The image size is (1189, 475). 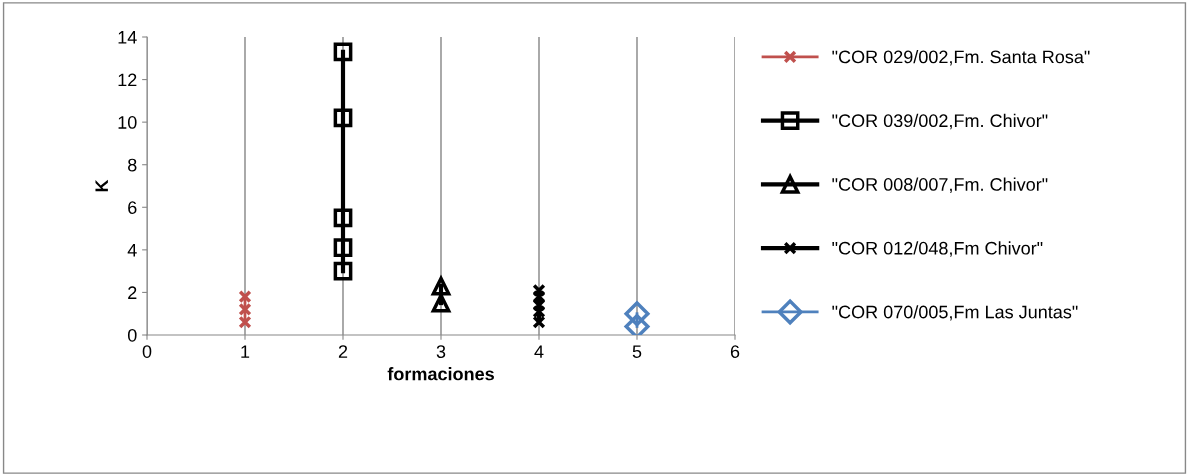 What do you see at coordinates (937, 249) in the screenshot?
I see `legend-label: "COR 012/048,Fm Chivor"` at bounding box center [937, 249].